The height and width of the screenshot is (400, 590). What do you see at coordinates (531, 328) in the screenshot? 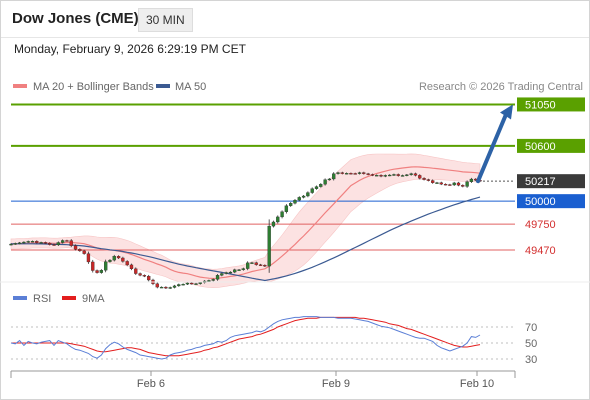
I see `rsi-tick-70: 70` at bounding box center [531, 328].